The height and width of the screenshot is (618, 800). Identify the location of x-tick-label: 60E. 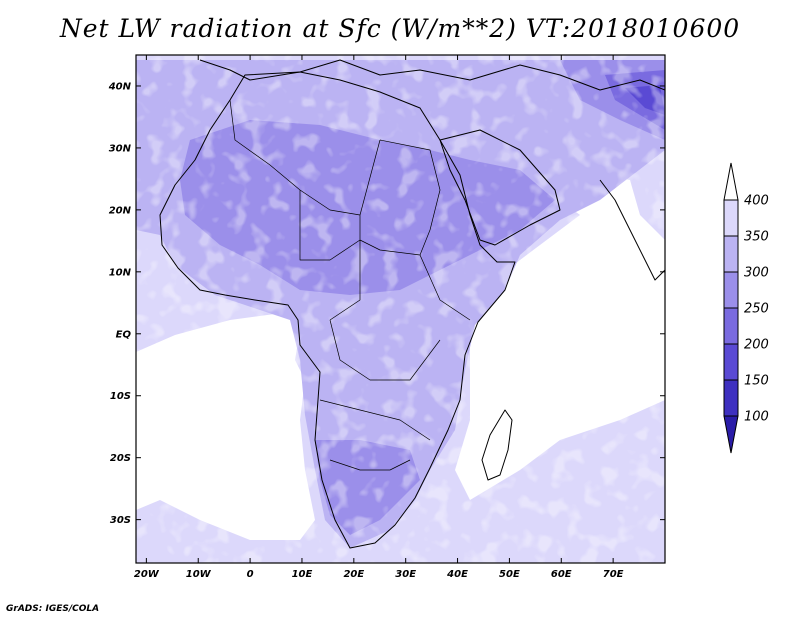
(561, 574).